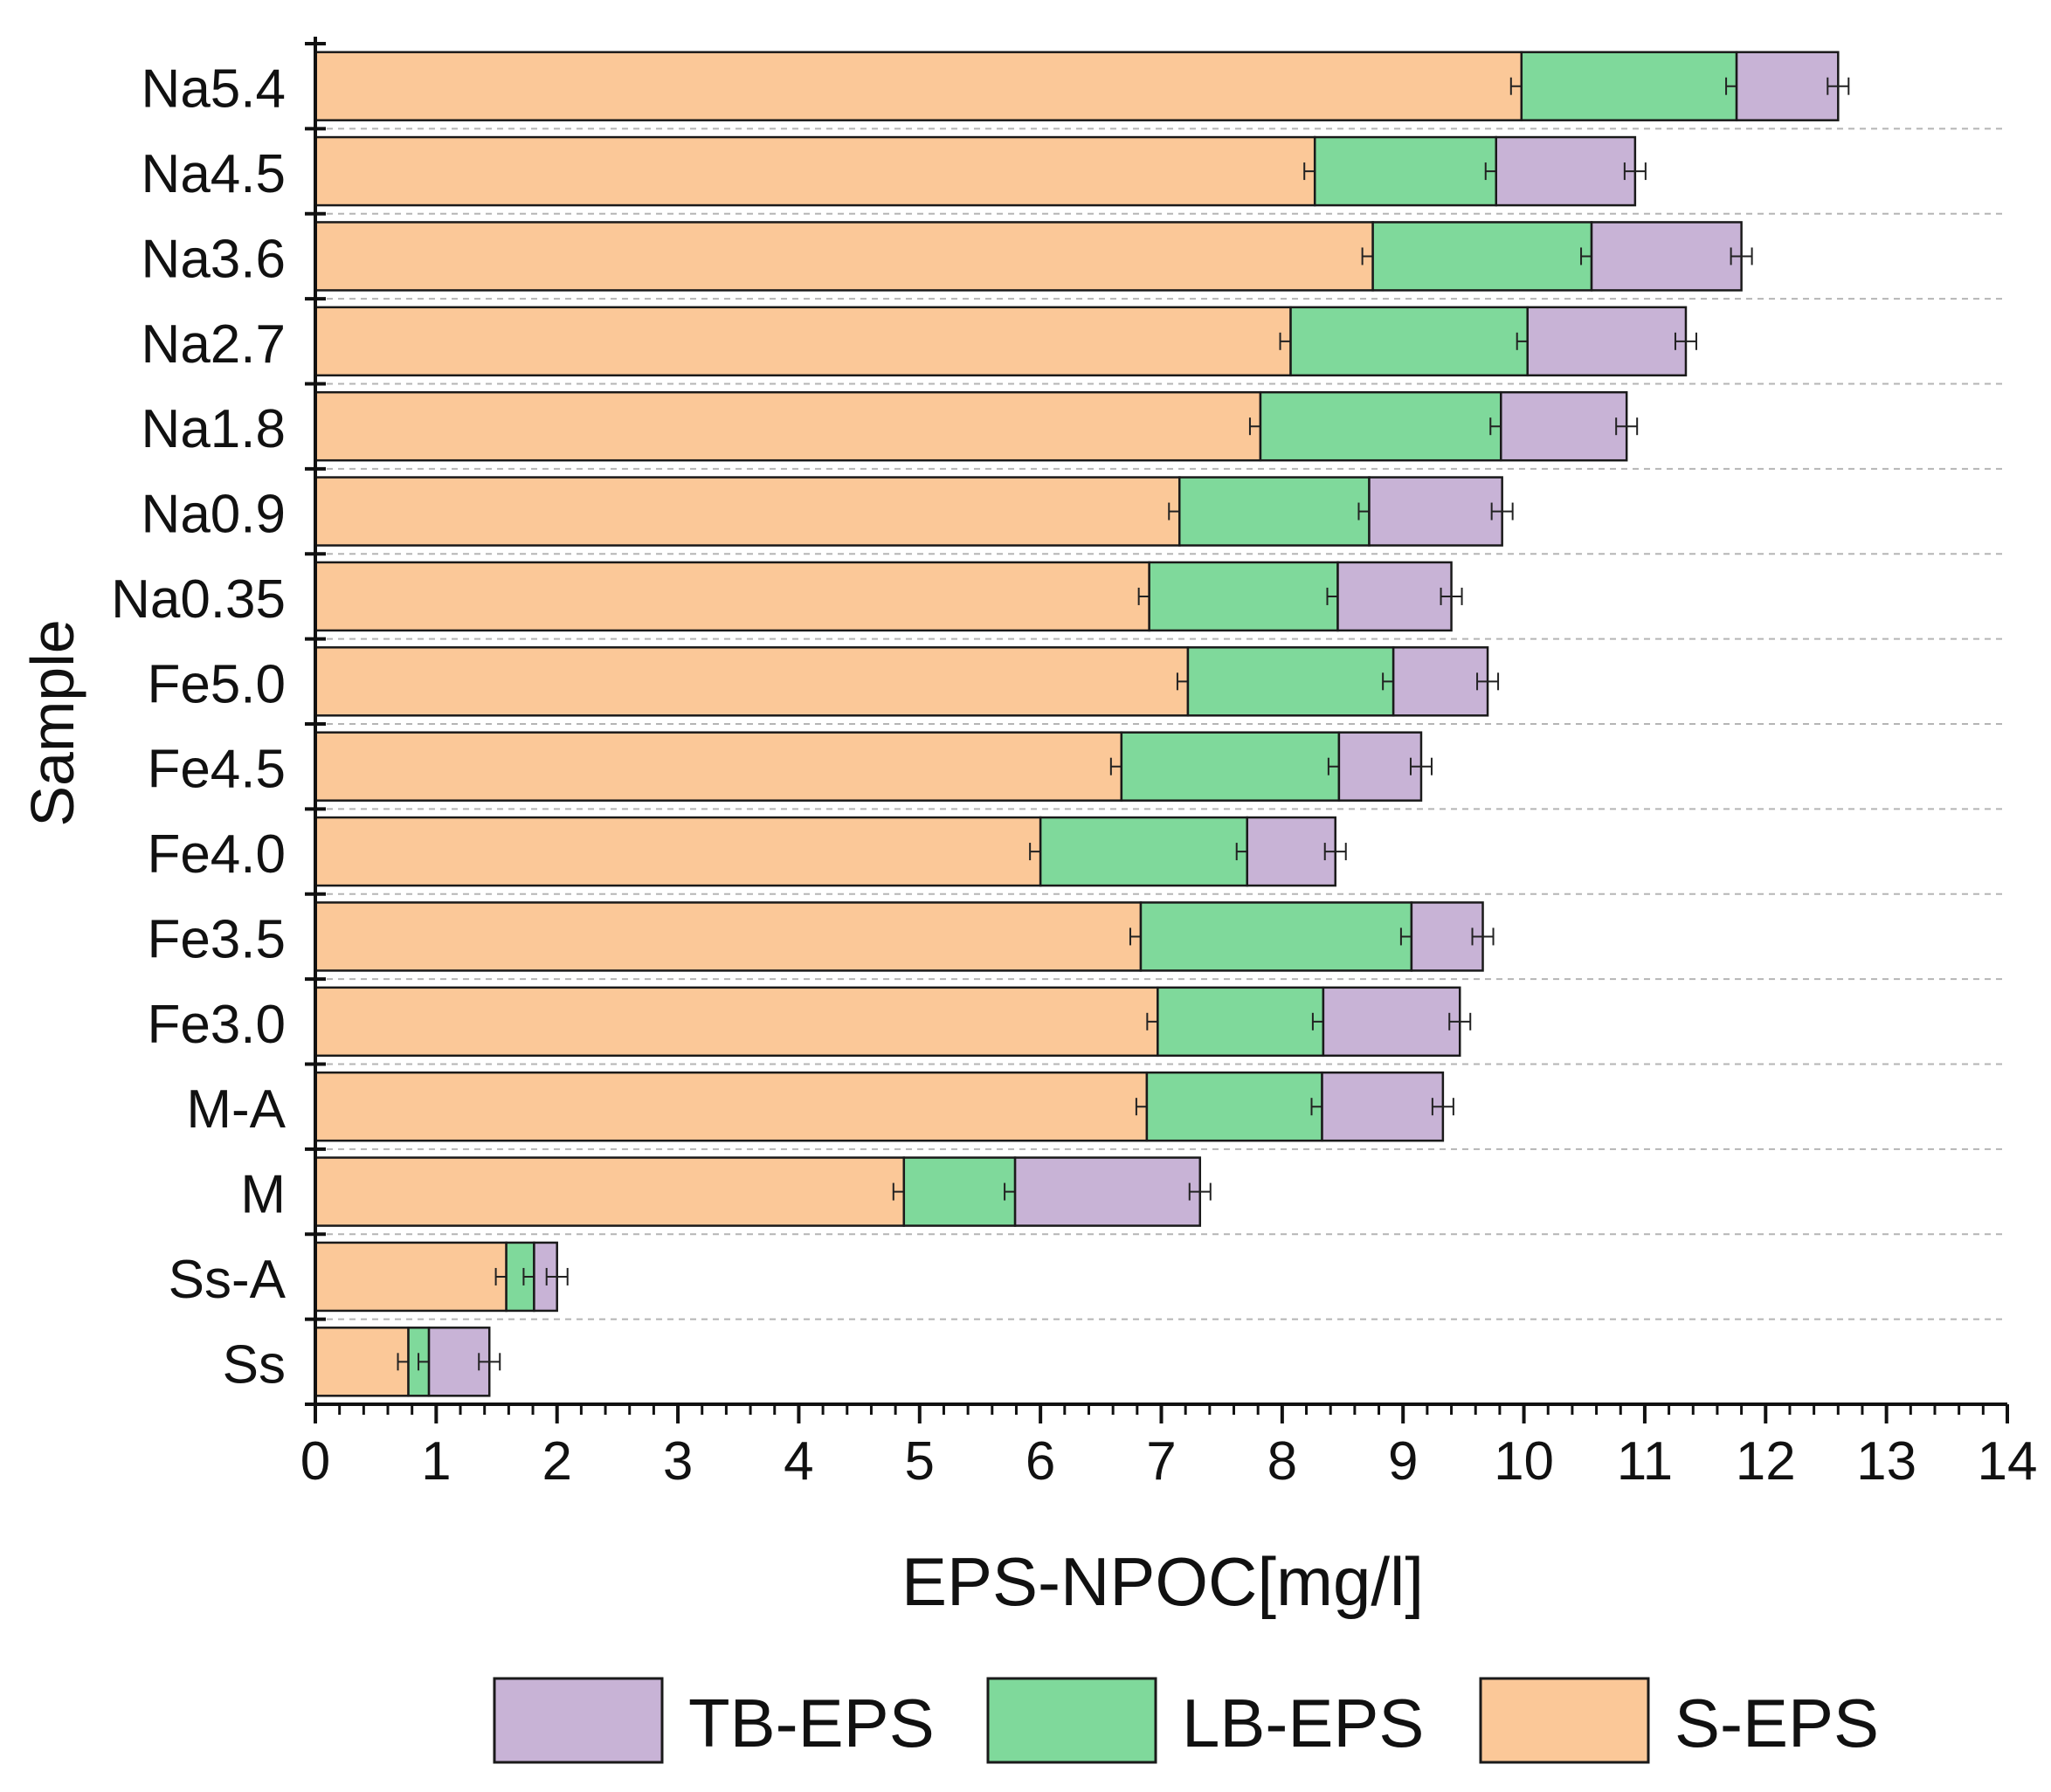 The height and width of the screenshot is (1792, 2051). Describe the element at coordinates (1787, 86) in the screenshot. I see `bar-tb-eps-na5.4` at that location.